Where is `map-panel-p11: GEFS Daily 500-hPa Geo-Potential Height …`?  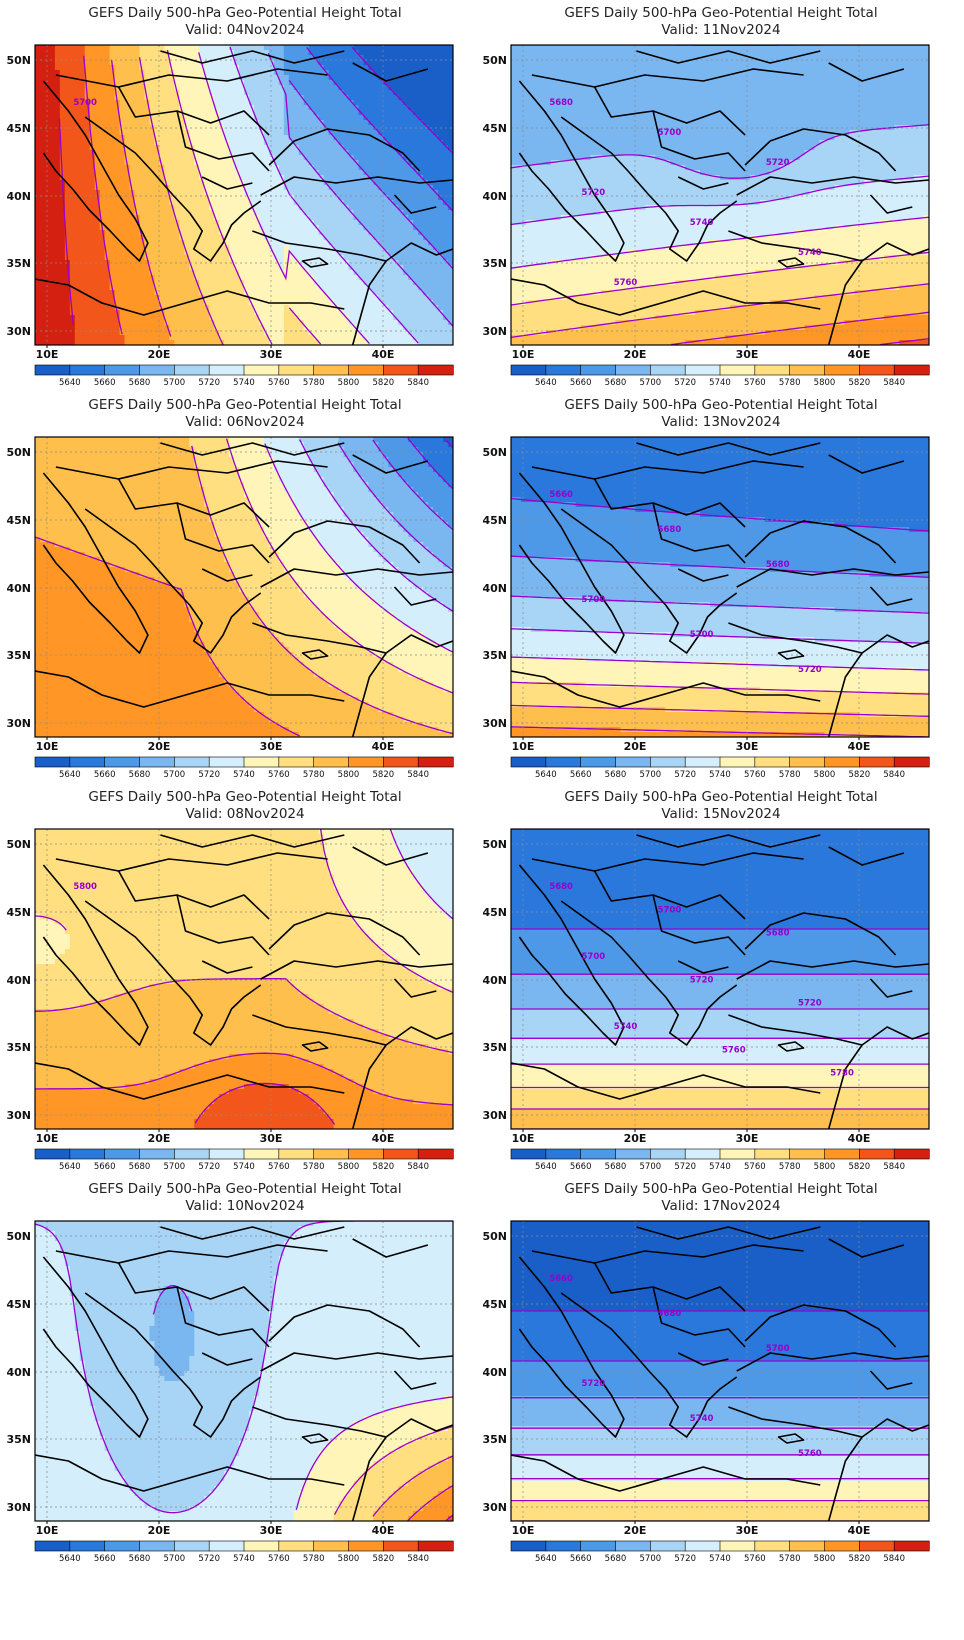
map-panel-p11: GEFS Daily 500-hPa Geo-Potential Height … is located at coordinates (711, 200).